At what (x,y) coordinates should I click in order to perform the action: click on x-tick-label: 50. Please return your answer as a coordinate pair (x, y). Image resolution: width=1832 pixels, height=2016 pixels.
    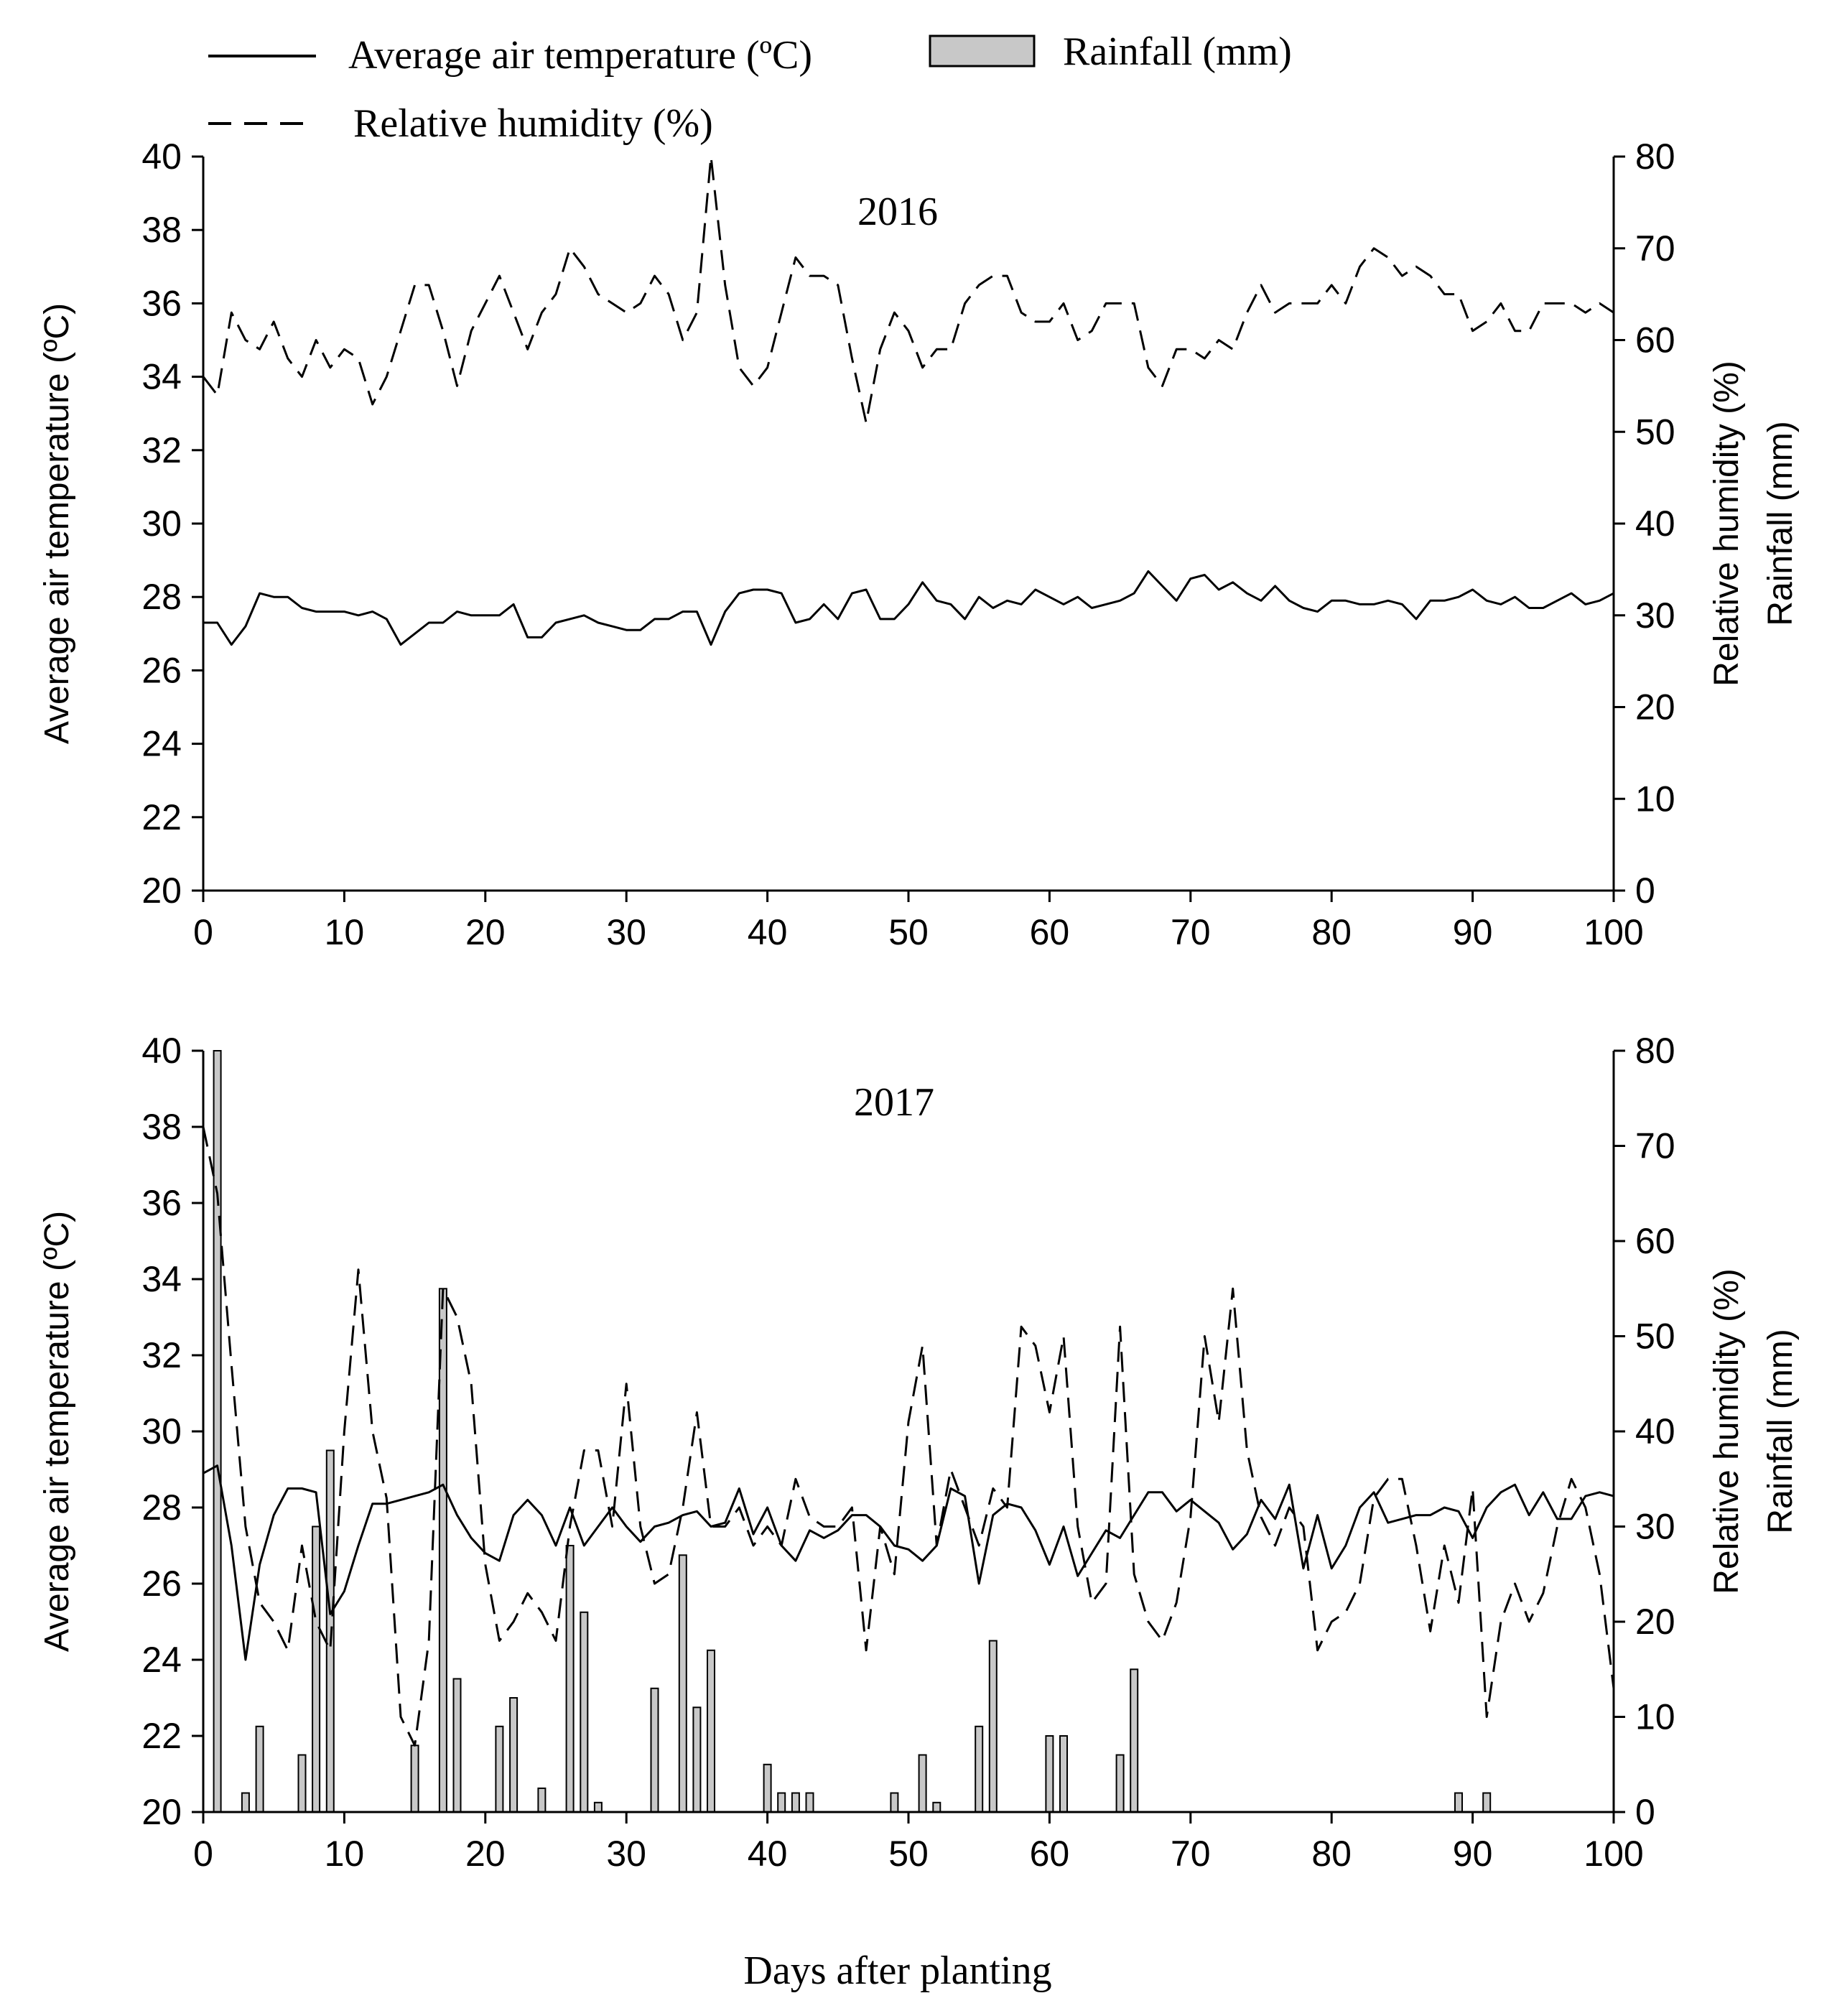
    Looking at the image, I should click on (908, 932).